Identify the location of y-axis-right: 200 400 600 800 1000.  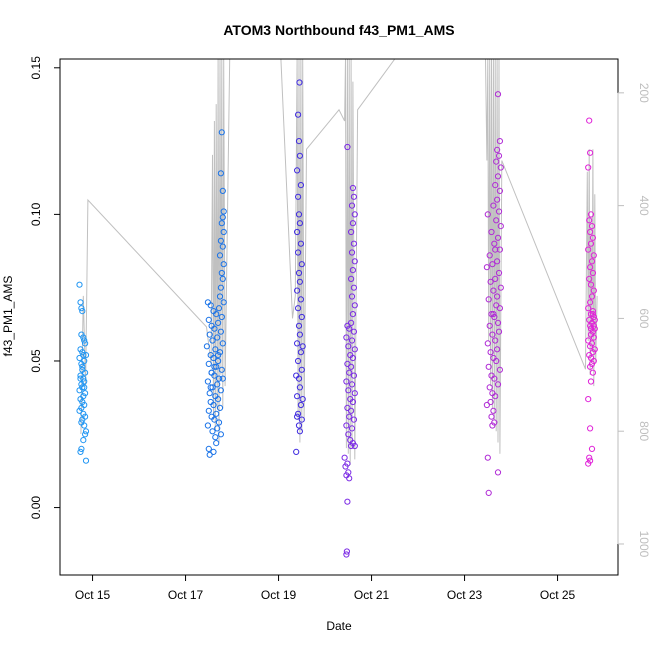
(633, 320).